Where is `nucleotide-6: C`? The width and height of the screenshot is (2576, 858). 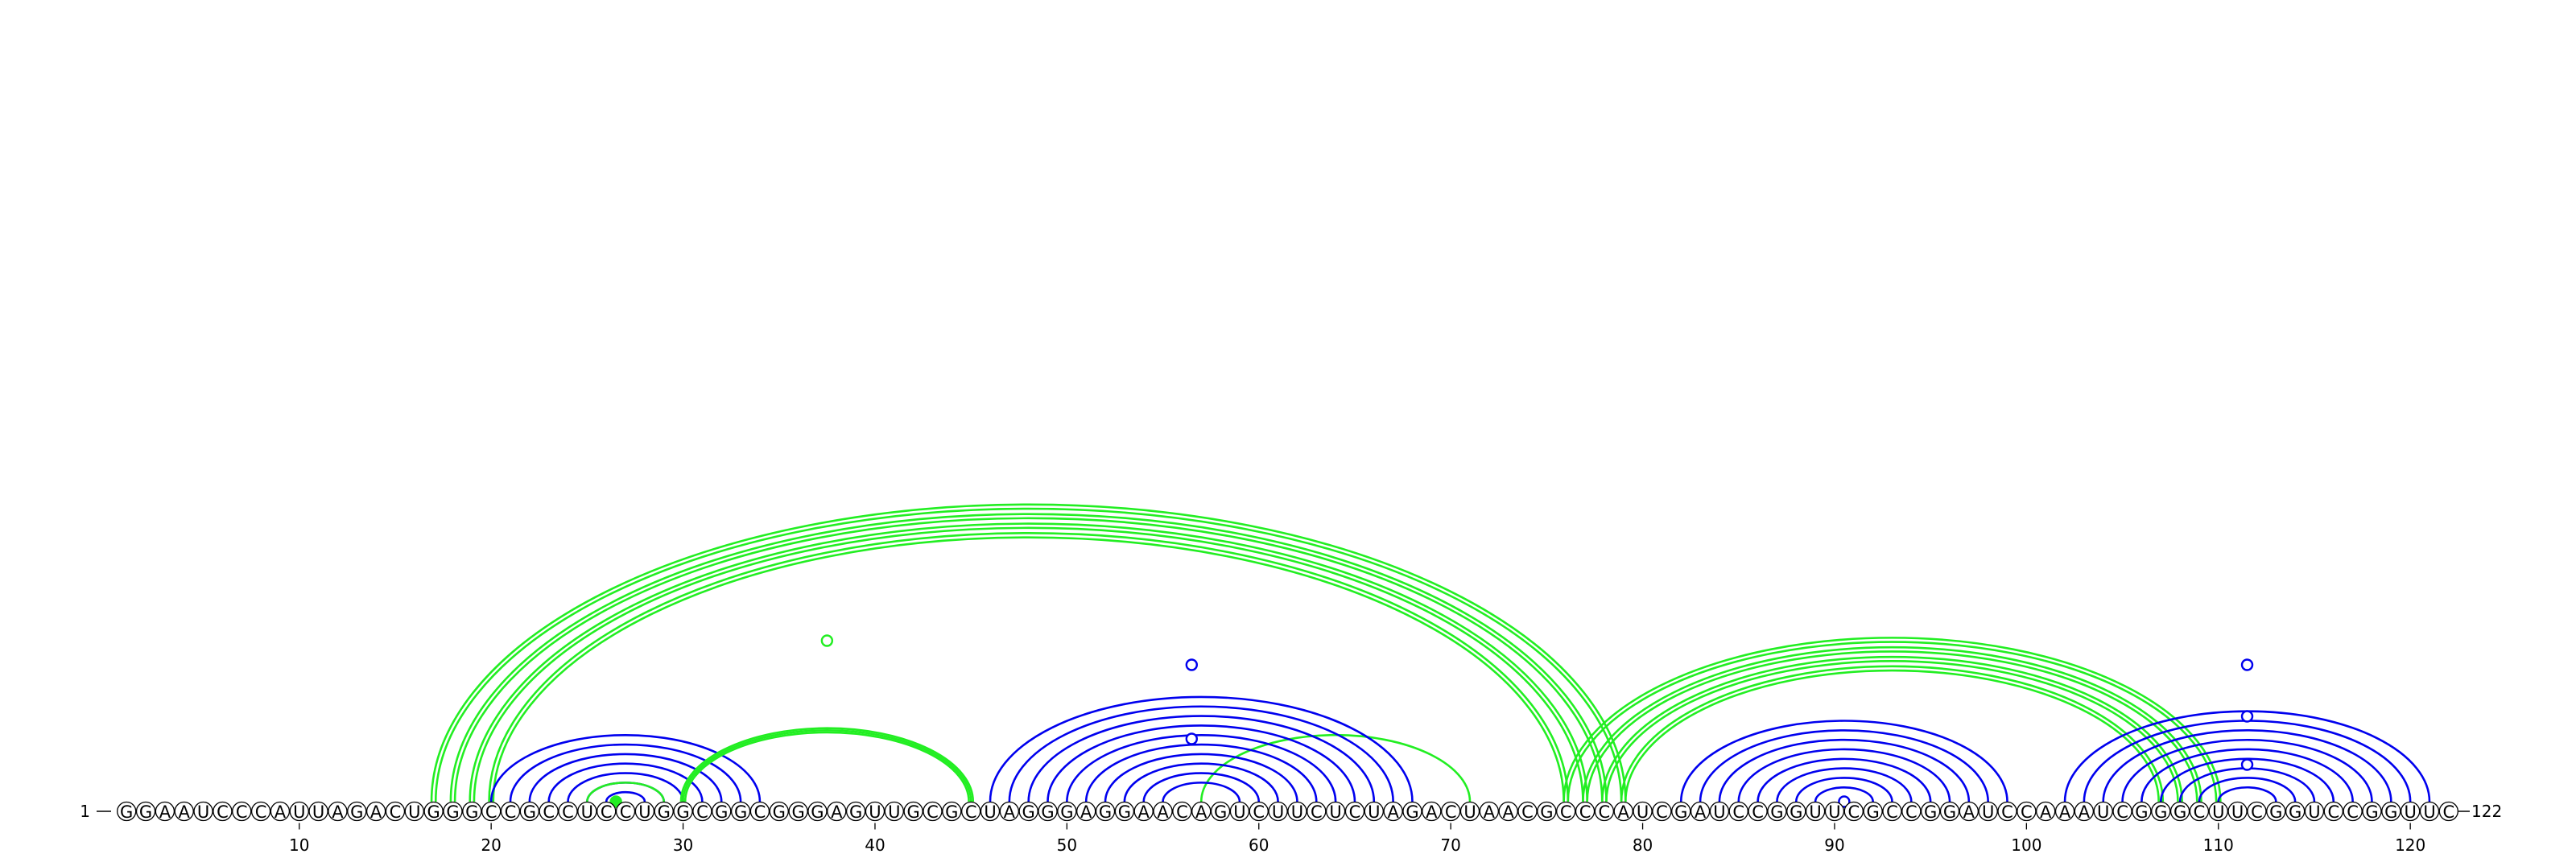
nucleotide-6: C is located at coordinates (223, 812).